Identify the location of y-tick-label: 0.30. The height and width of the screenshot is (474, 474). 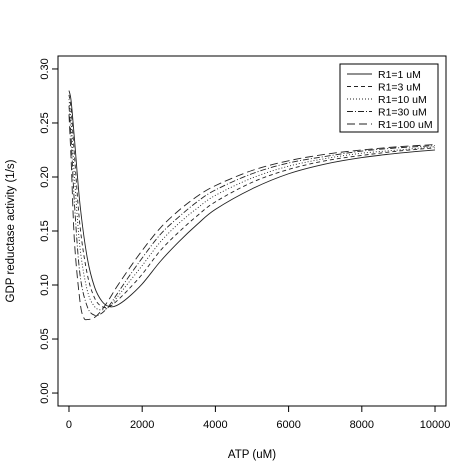
(45, 68).